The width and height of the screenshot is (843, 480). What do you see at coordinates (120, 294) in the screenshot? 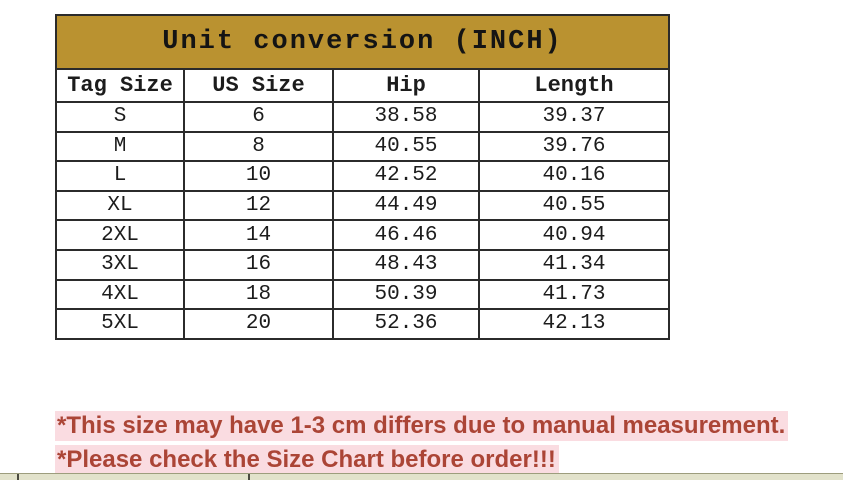
I see `table-cell: 4XL` at bounding box center [120, 294].